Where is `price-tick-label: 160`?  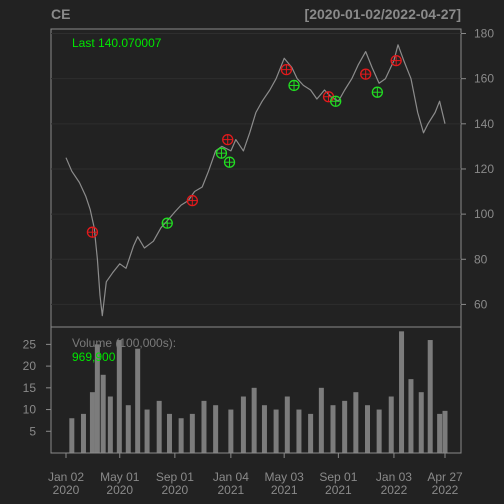 price-tick-label: 160 is located at coordinates (484, 79).